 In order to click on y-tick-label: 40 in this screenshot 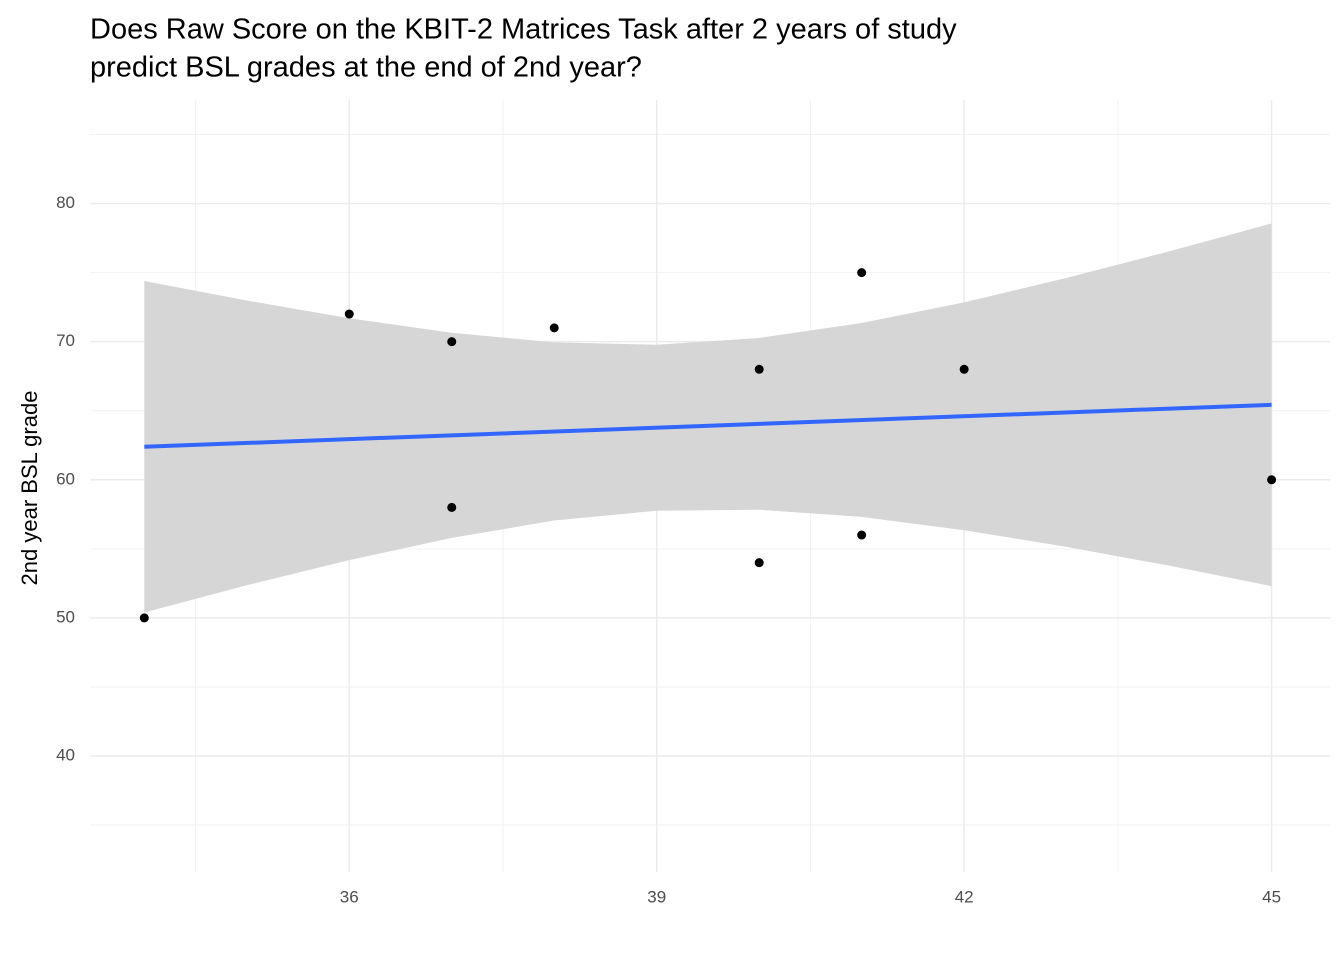, I will do `click(65, 754)`.